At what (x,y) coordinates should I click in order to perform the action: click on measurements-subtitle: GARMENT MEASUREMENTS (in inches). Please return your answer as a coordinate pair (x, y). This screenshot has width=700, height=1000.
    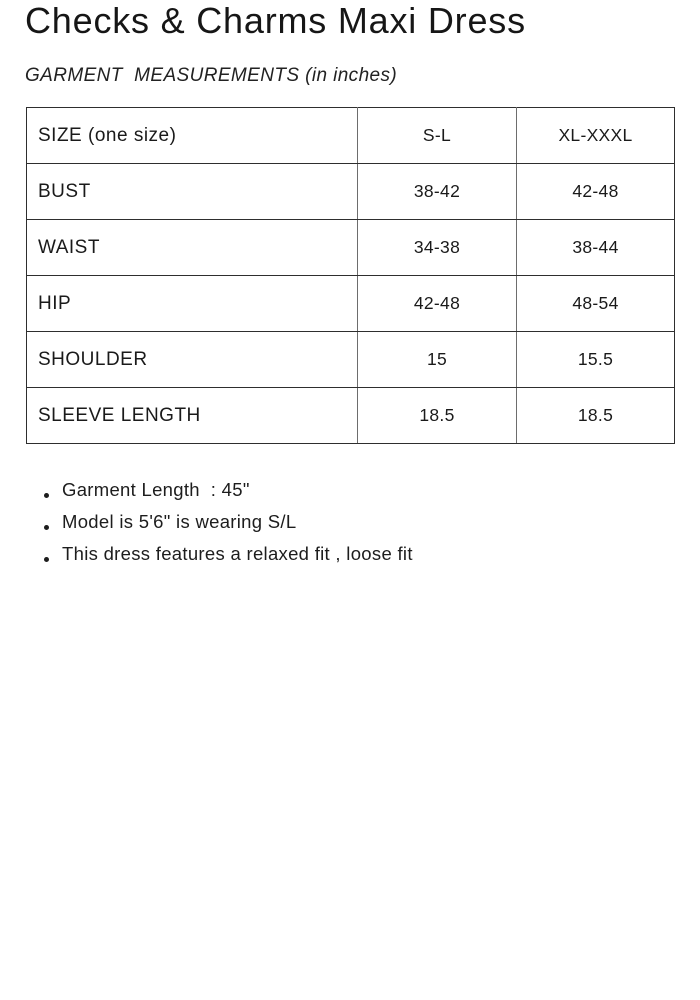
    Looking at the image, I should click on (211, 75).